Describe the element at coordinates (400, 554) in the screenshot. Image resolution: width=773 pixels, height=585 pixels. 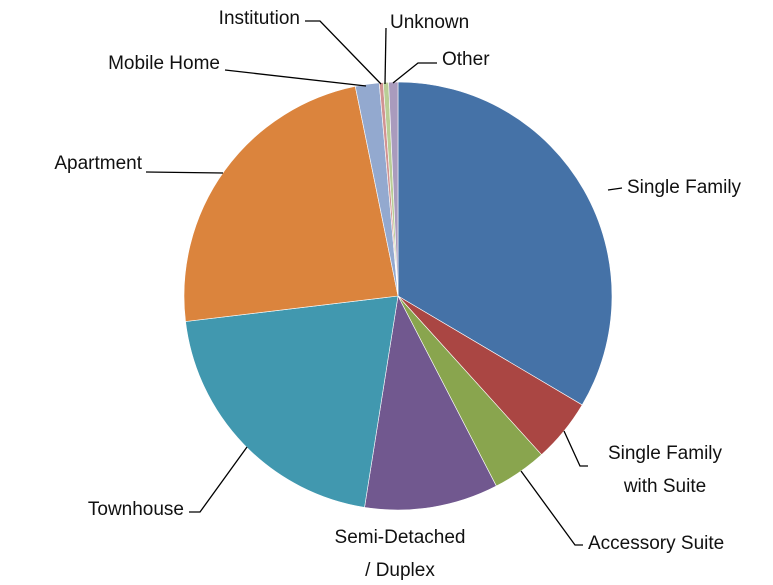
I see `slice-label: Semi-Detached / Duplex` at that location.